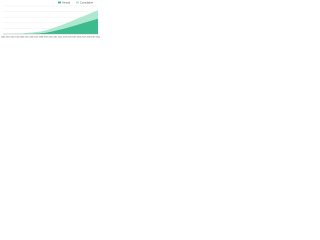  What do you see at coordinates (31, 38) in the screenshot?
I see `x-tick-label: 2006` at bounding box center [31, 38].